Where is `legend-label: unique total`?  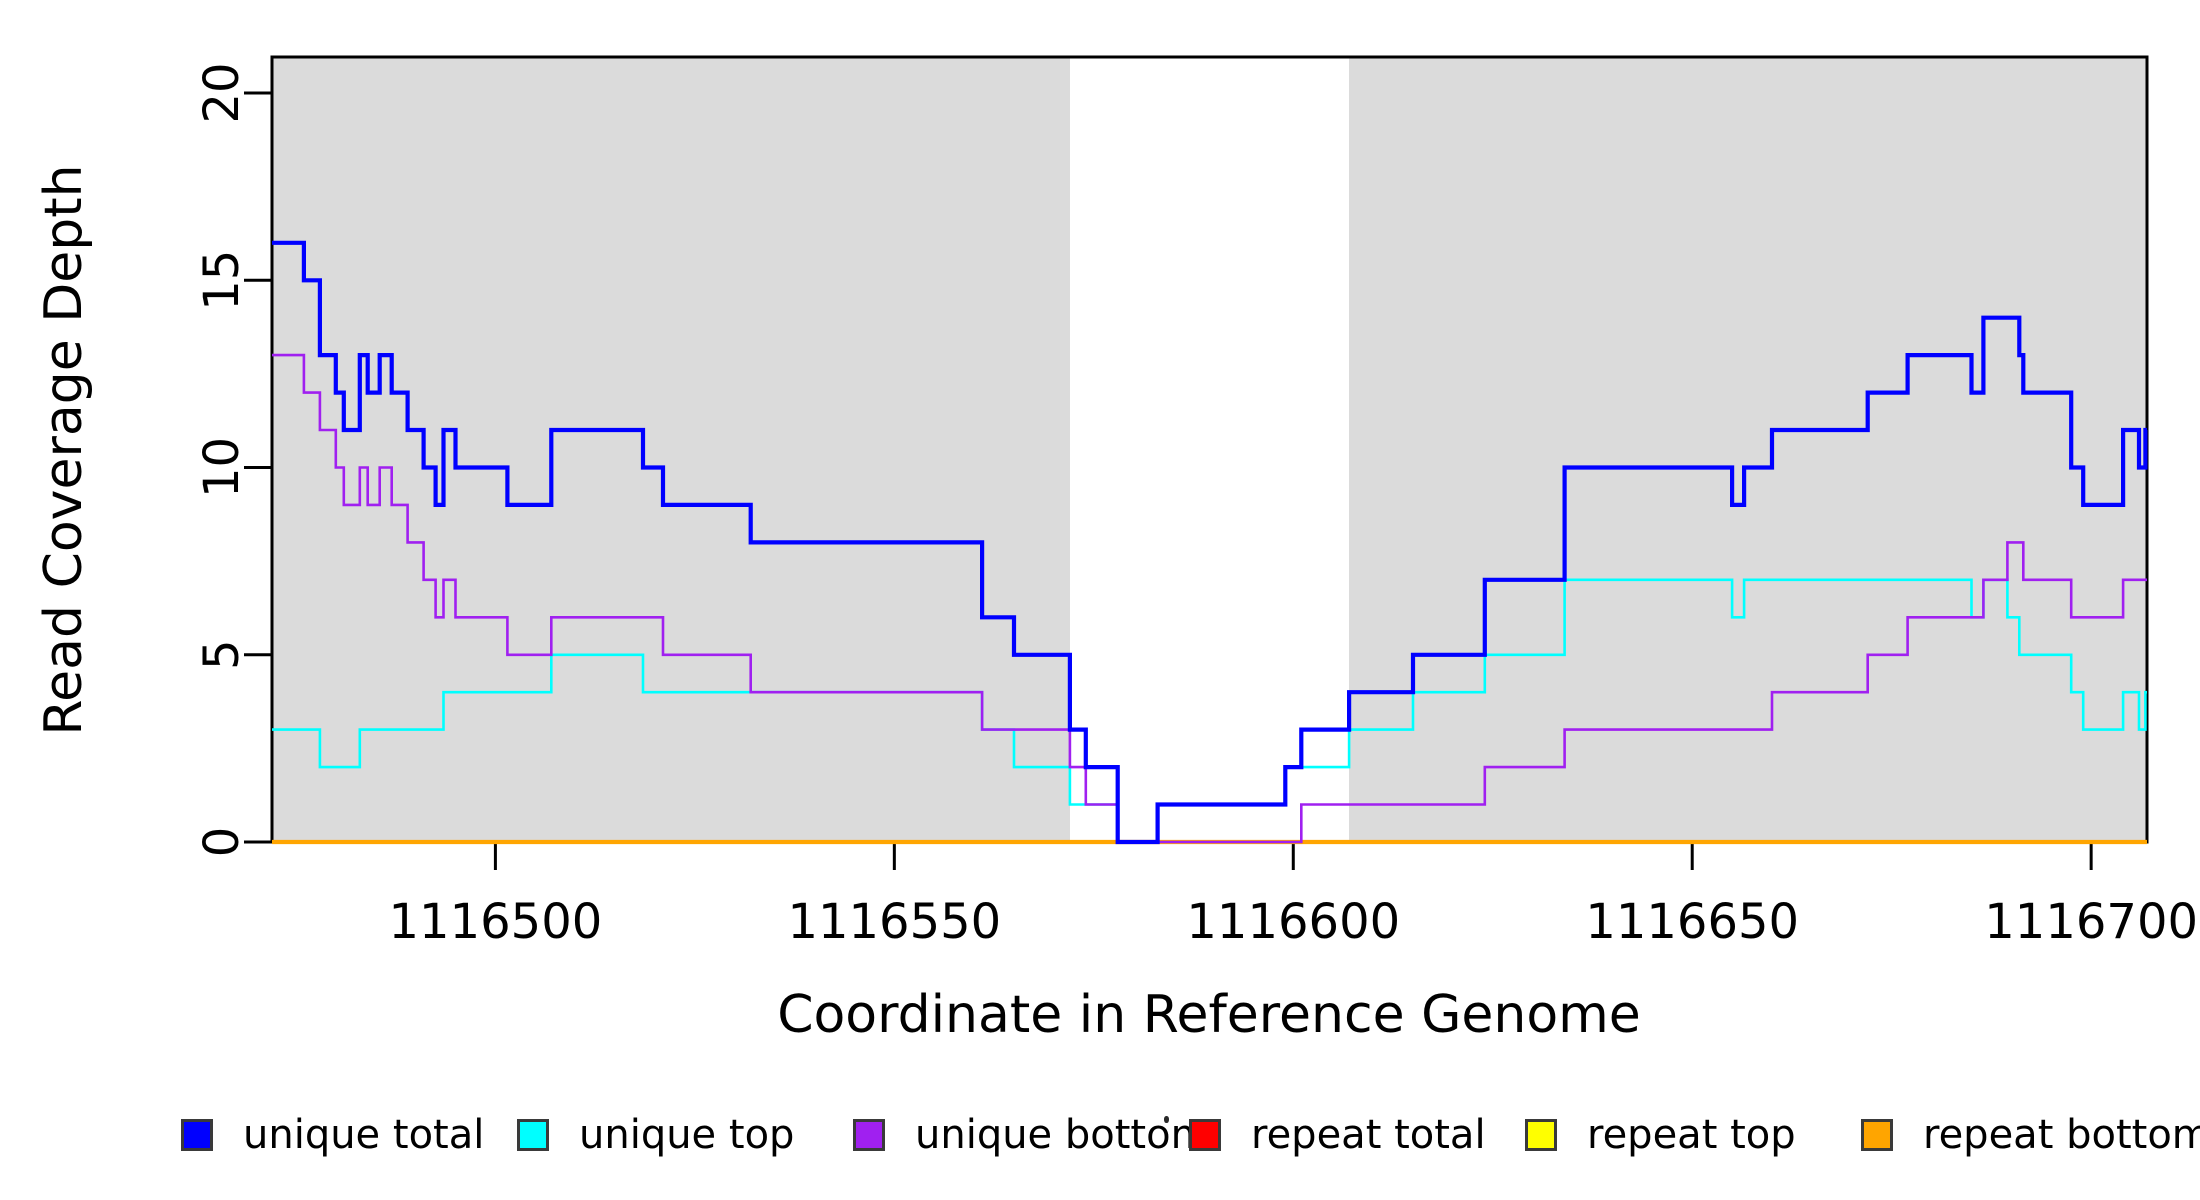
legend-label: unique total is located at coordinates (364, 1135).